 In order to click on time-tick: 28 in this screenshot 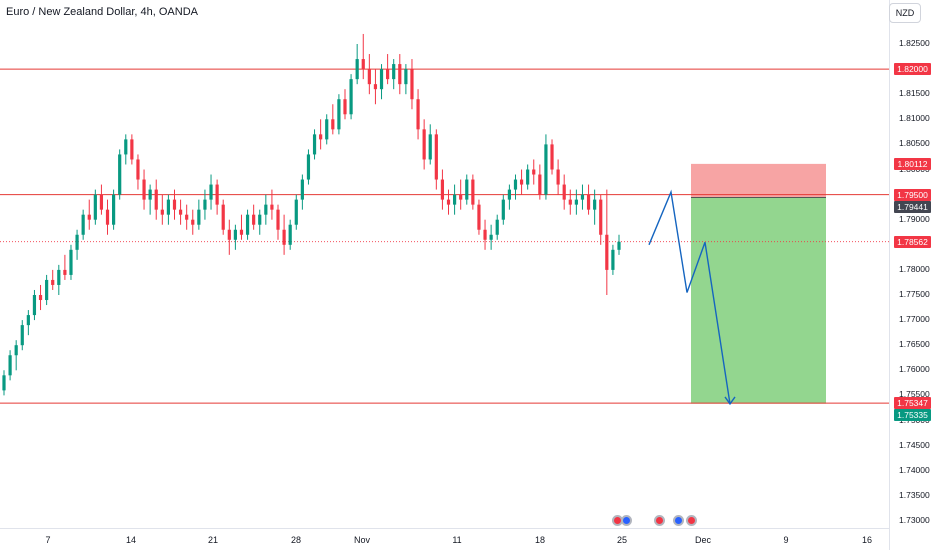, I will do `click(296, 540)`.